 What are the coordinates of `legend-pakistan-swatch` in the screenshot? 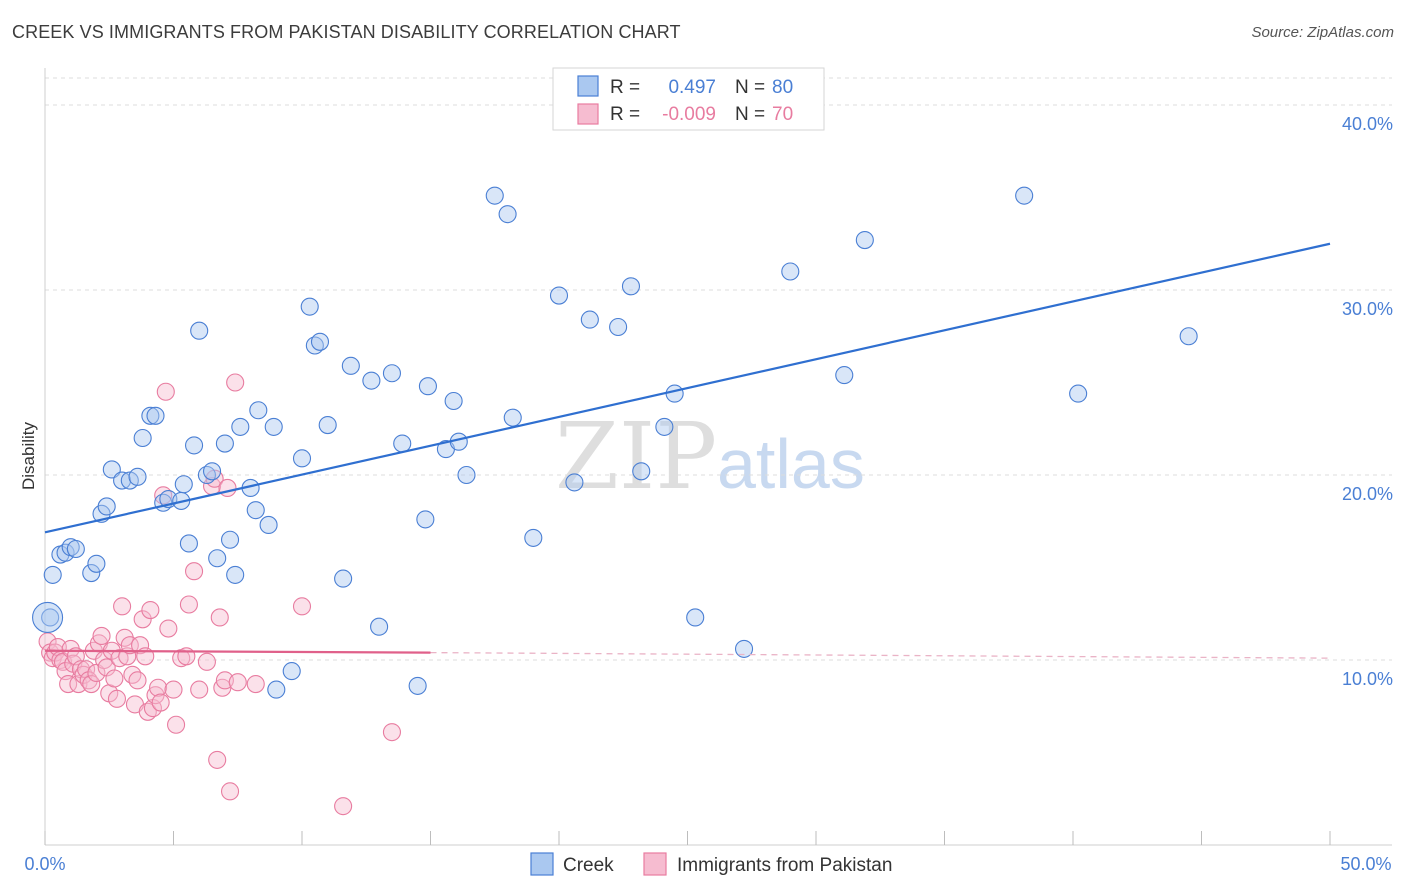 It's located at (655, 864).